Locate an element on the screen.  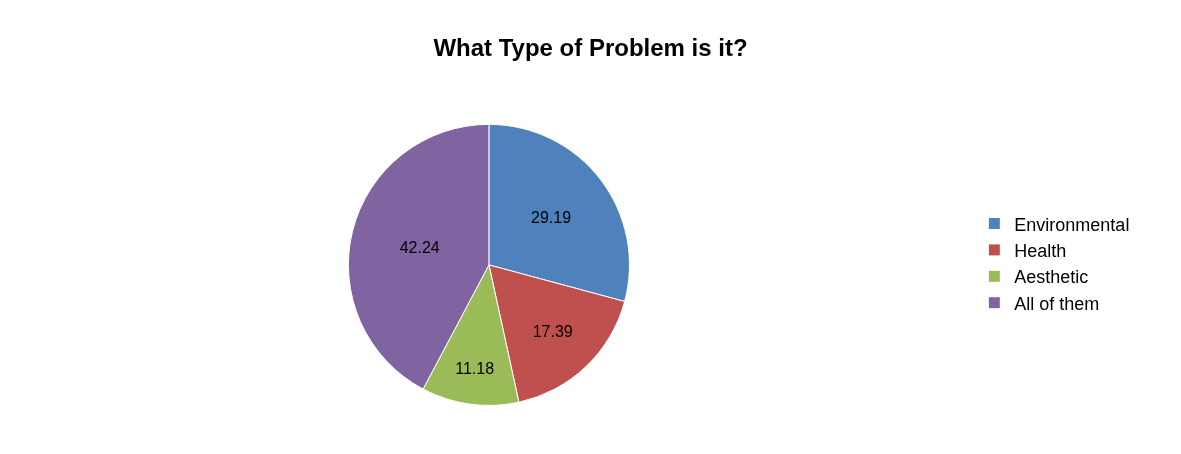
legend-label: Environmental is located at coordinates (1072, 224).